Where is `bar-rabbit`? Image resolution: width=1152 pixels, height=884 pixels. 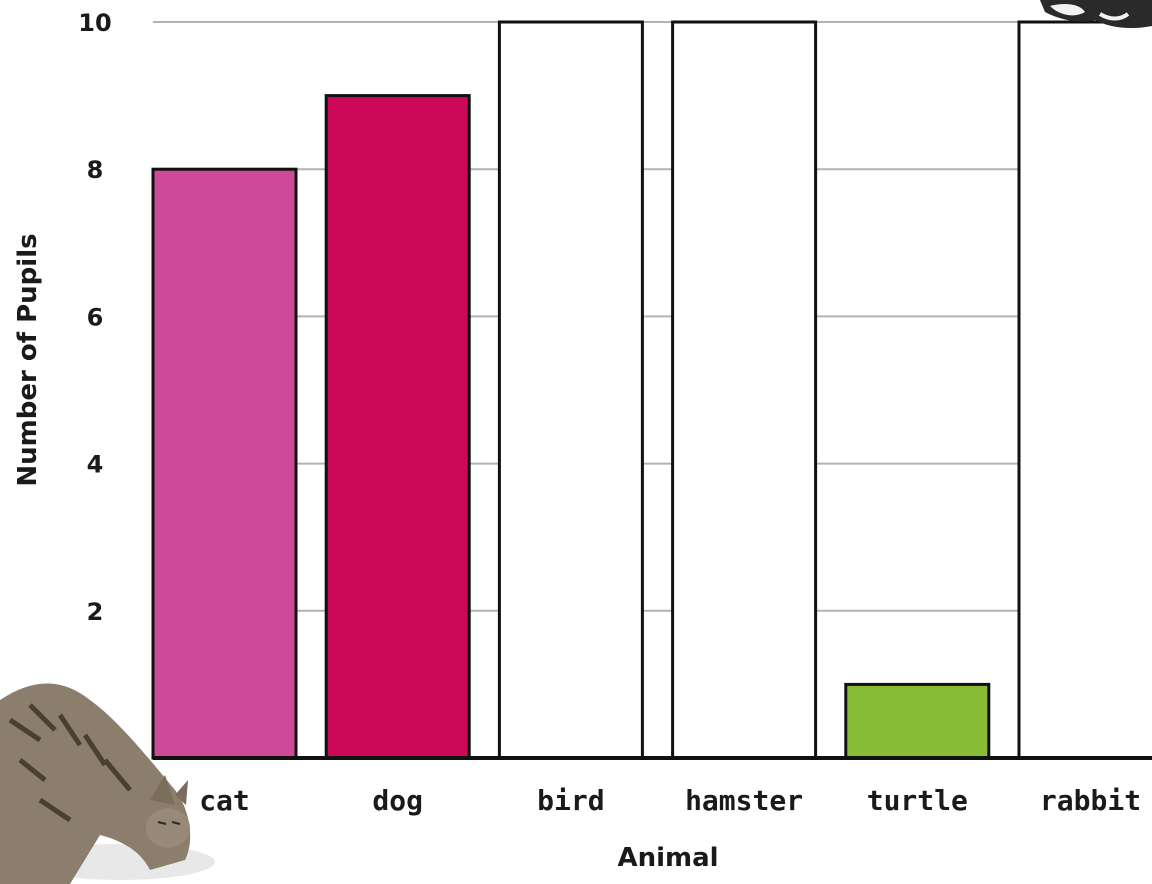 bar-rabbit is located at coordinates (1084, 390).